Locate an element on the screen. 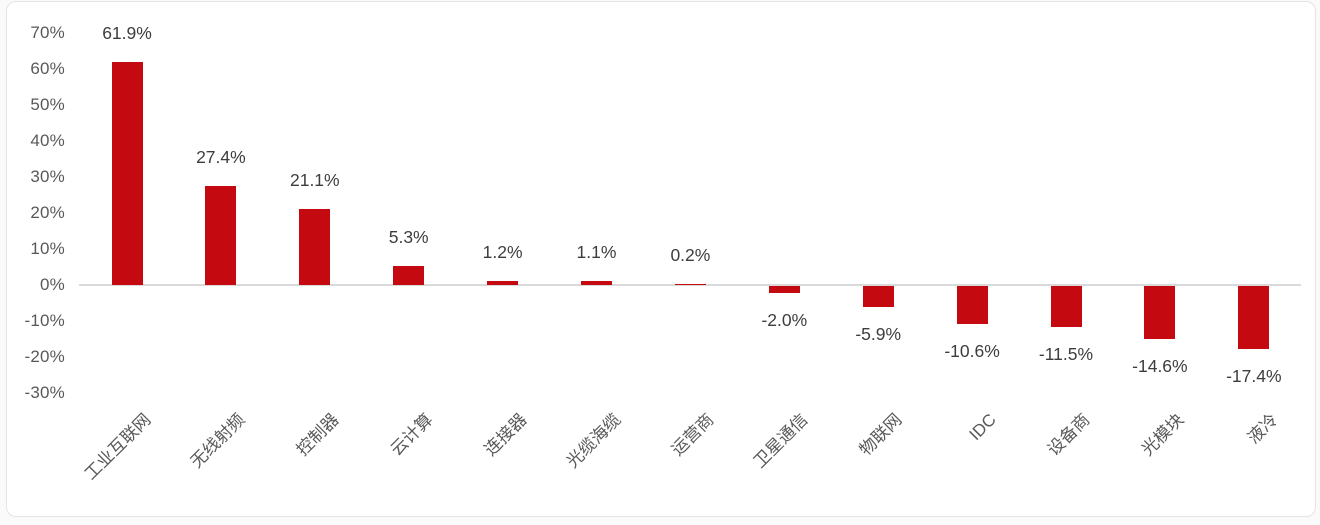 The width and height of the screenshot is (1320, 525). bar-设备商 is located at coordinates (1066, 307).